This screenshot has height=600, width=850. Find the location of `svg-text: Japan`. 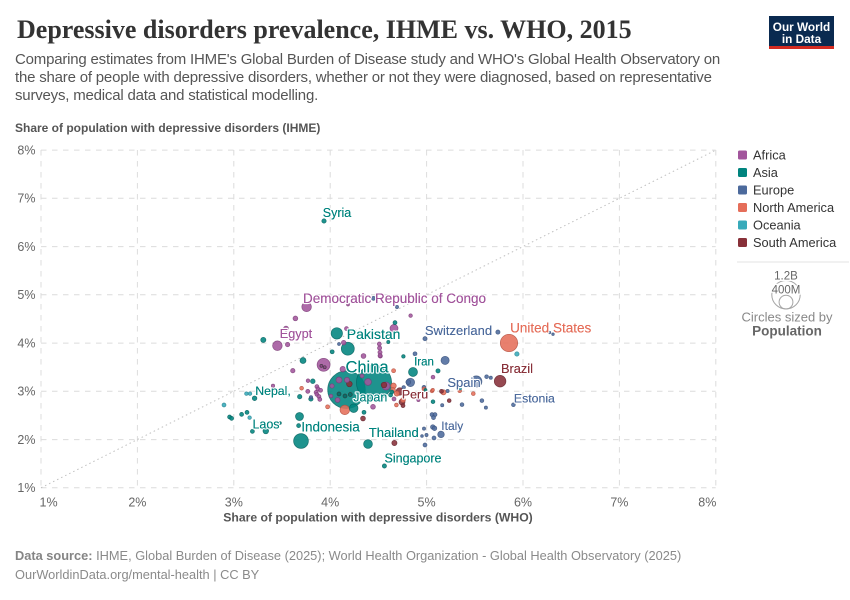

svg-text: Japan is located at coordinates (370, 398).